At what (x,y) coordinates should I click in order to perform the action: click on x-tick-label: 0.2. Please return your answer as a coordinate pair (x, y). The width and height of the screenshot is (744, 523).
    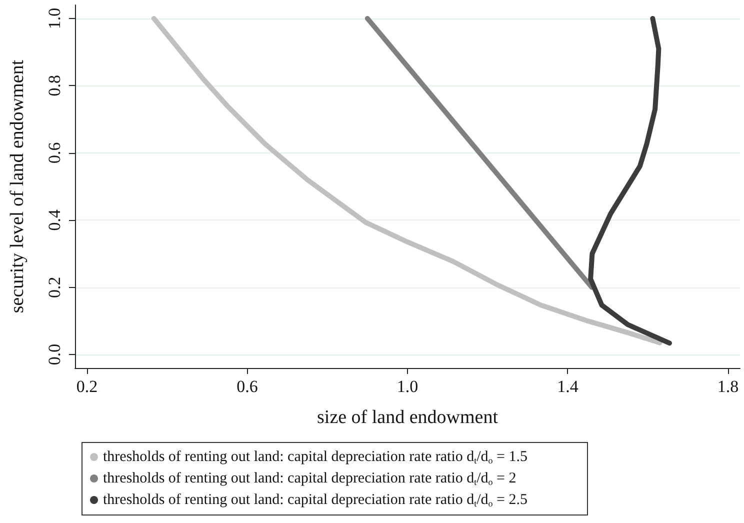
    Looking at the image, I should click on (87, 386).